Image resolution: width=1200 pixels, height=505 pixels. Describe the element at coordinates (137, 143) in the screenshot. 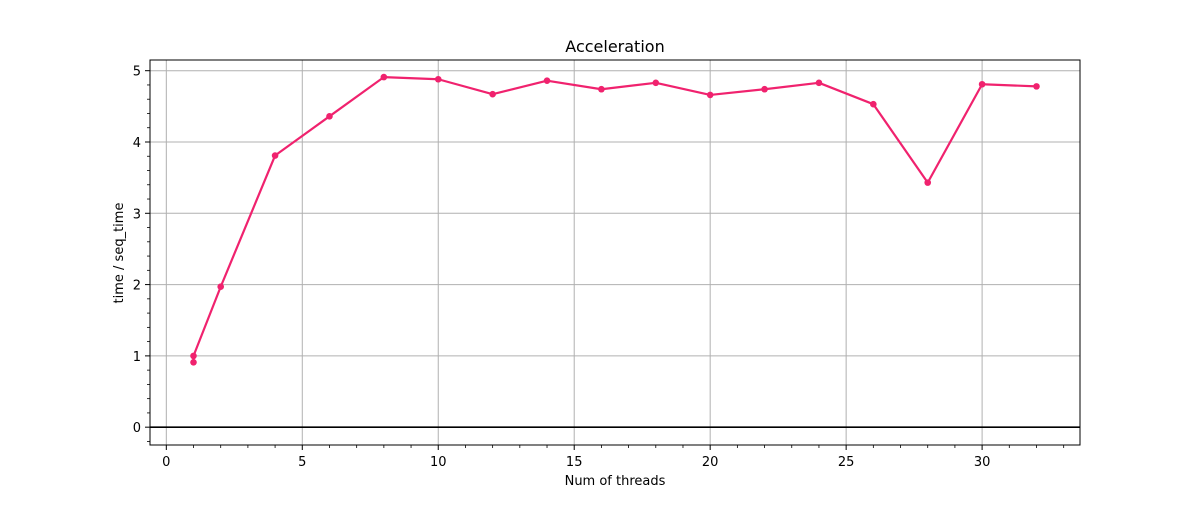

I see `y-tick-label: 4` at that location.